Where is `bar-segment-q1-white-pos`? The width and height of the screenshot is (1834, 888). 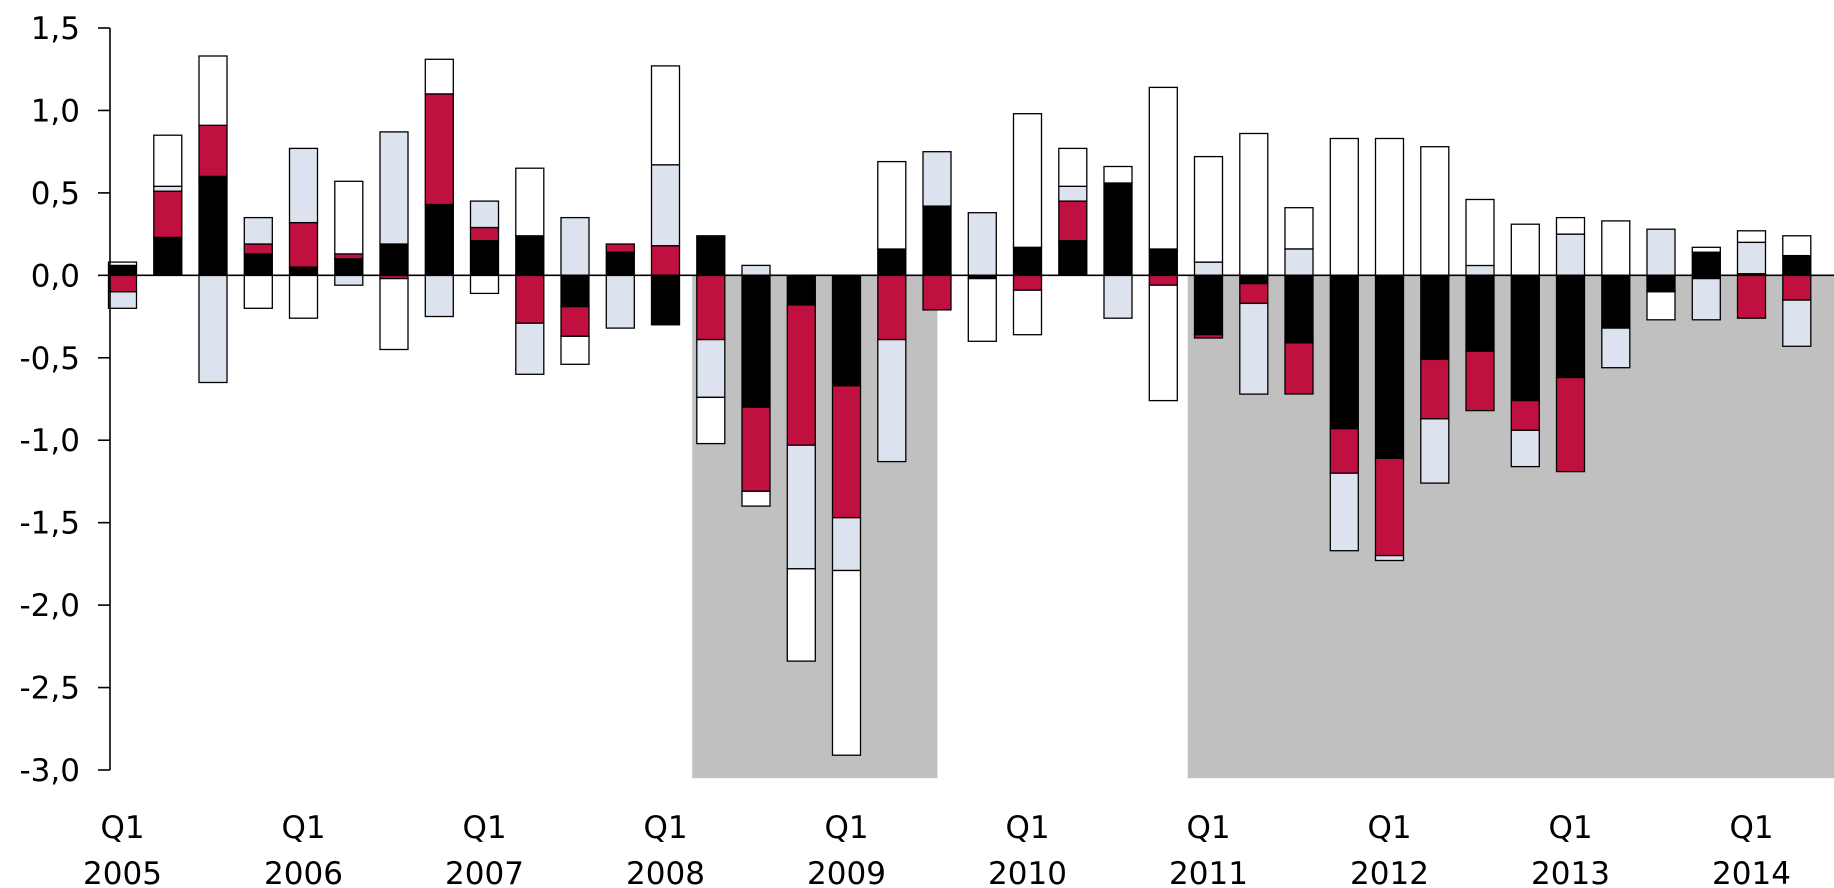 bar-segment-q1-white-pos is located at coordinates (168, 160).